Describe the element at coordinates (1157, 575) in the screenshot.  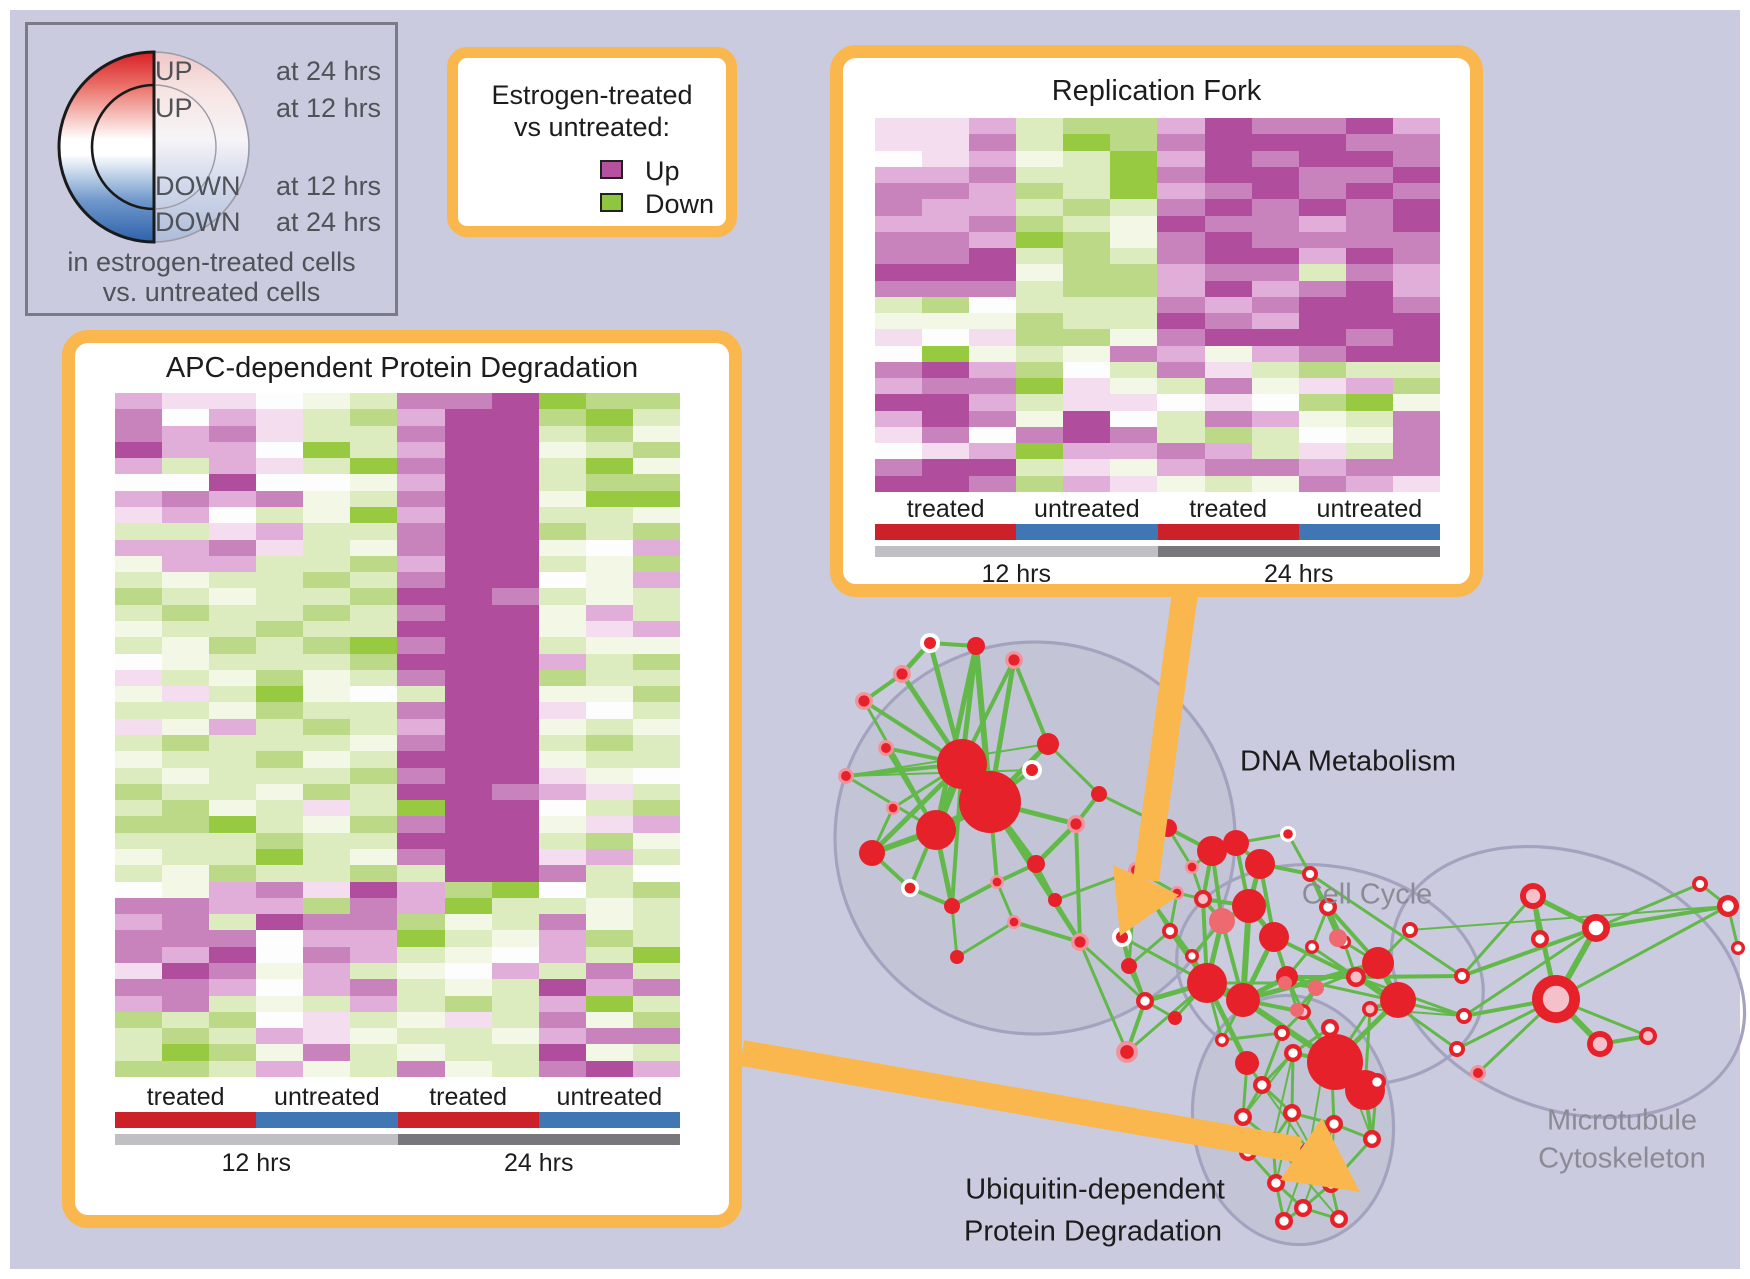
I see `time-labels: 12 hrs 24 hrs` at that location.